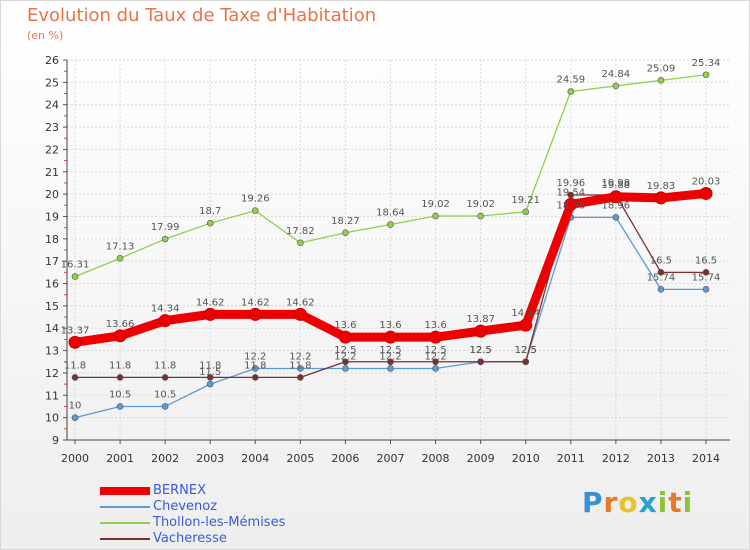  Describe the element at coordinates (52, 82) in the screenshot. I see `y-tick-label: 25` at that location.